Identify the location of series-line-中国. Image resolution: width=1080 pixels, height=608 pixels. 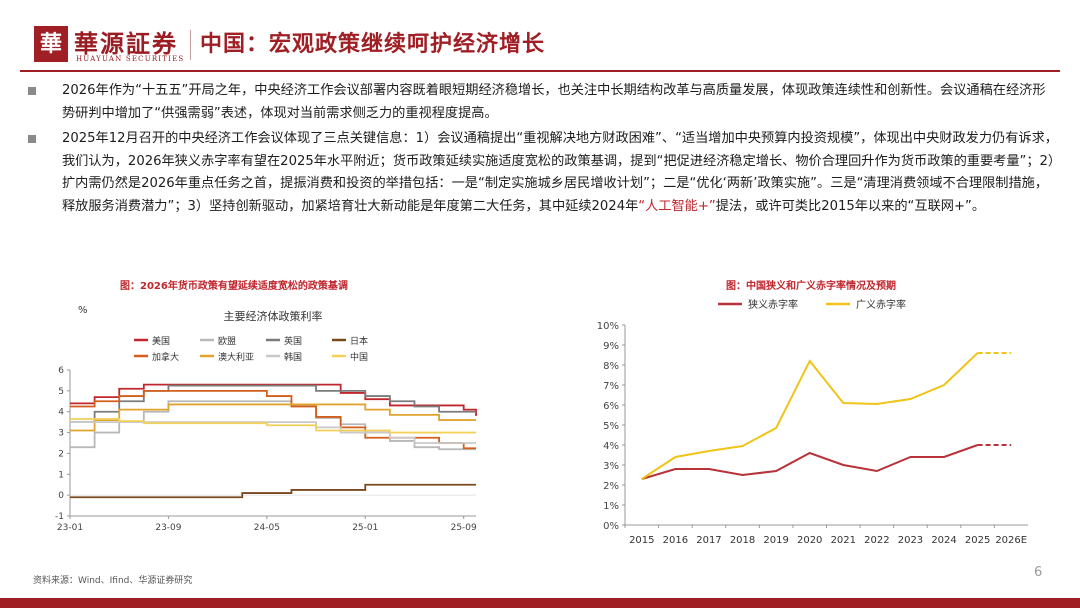
(273, 426).